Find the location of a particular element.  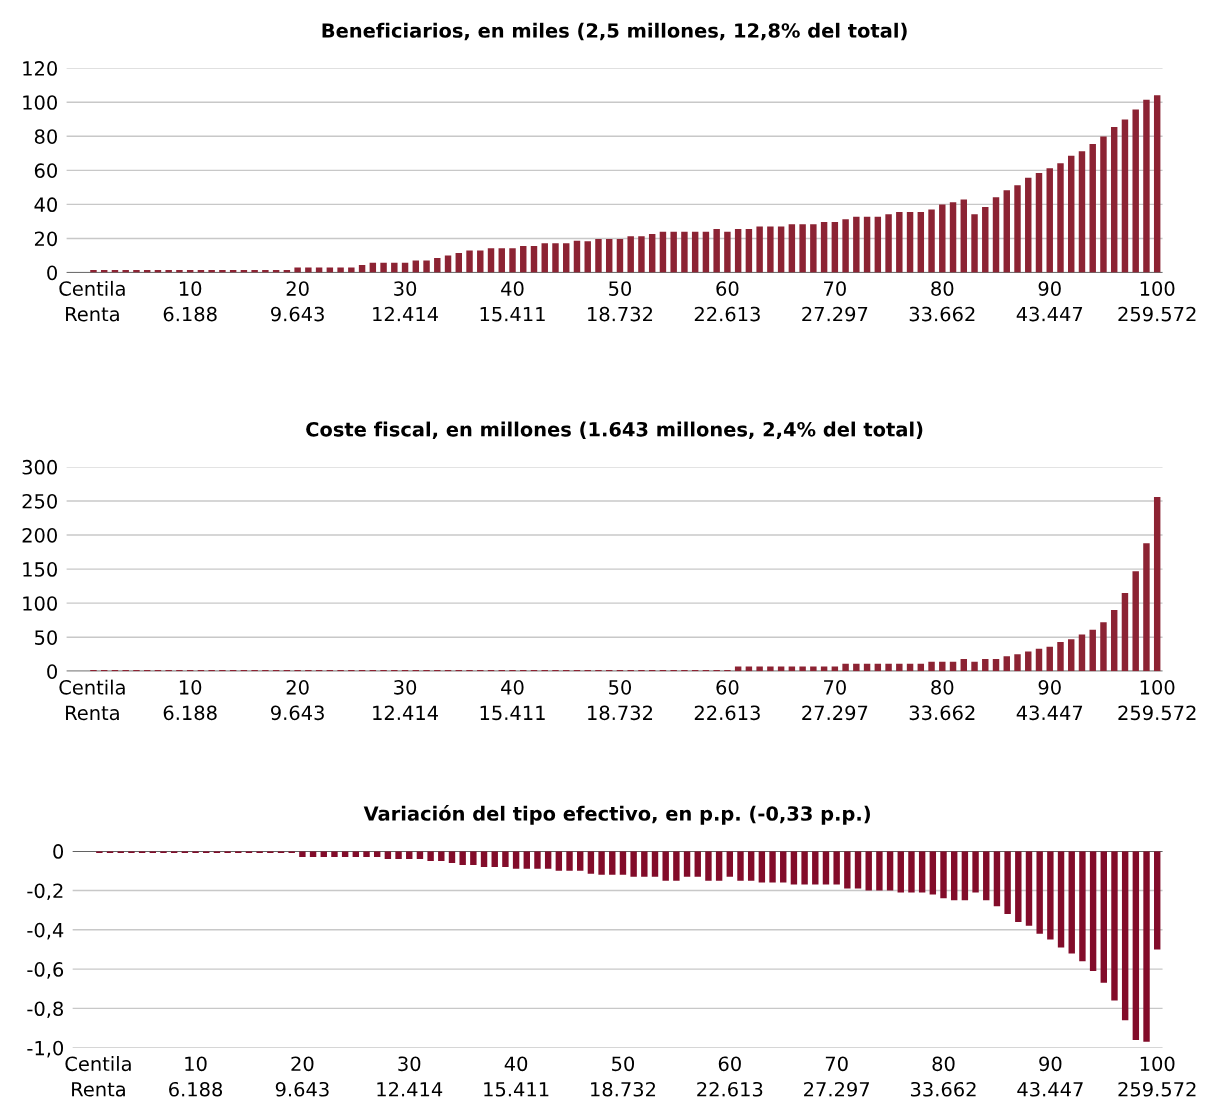

y-tick-label: -0,8 is located at coordinates (45, 1010).